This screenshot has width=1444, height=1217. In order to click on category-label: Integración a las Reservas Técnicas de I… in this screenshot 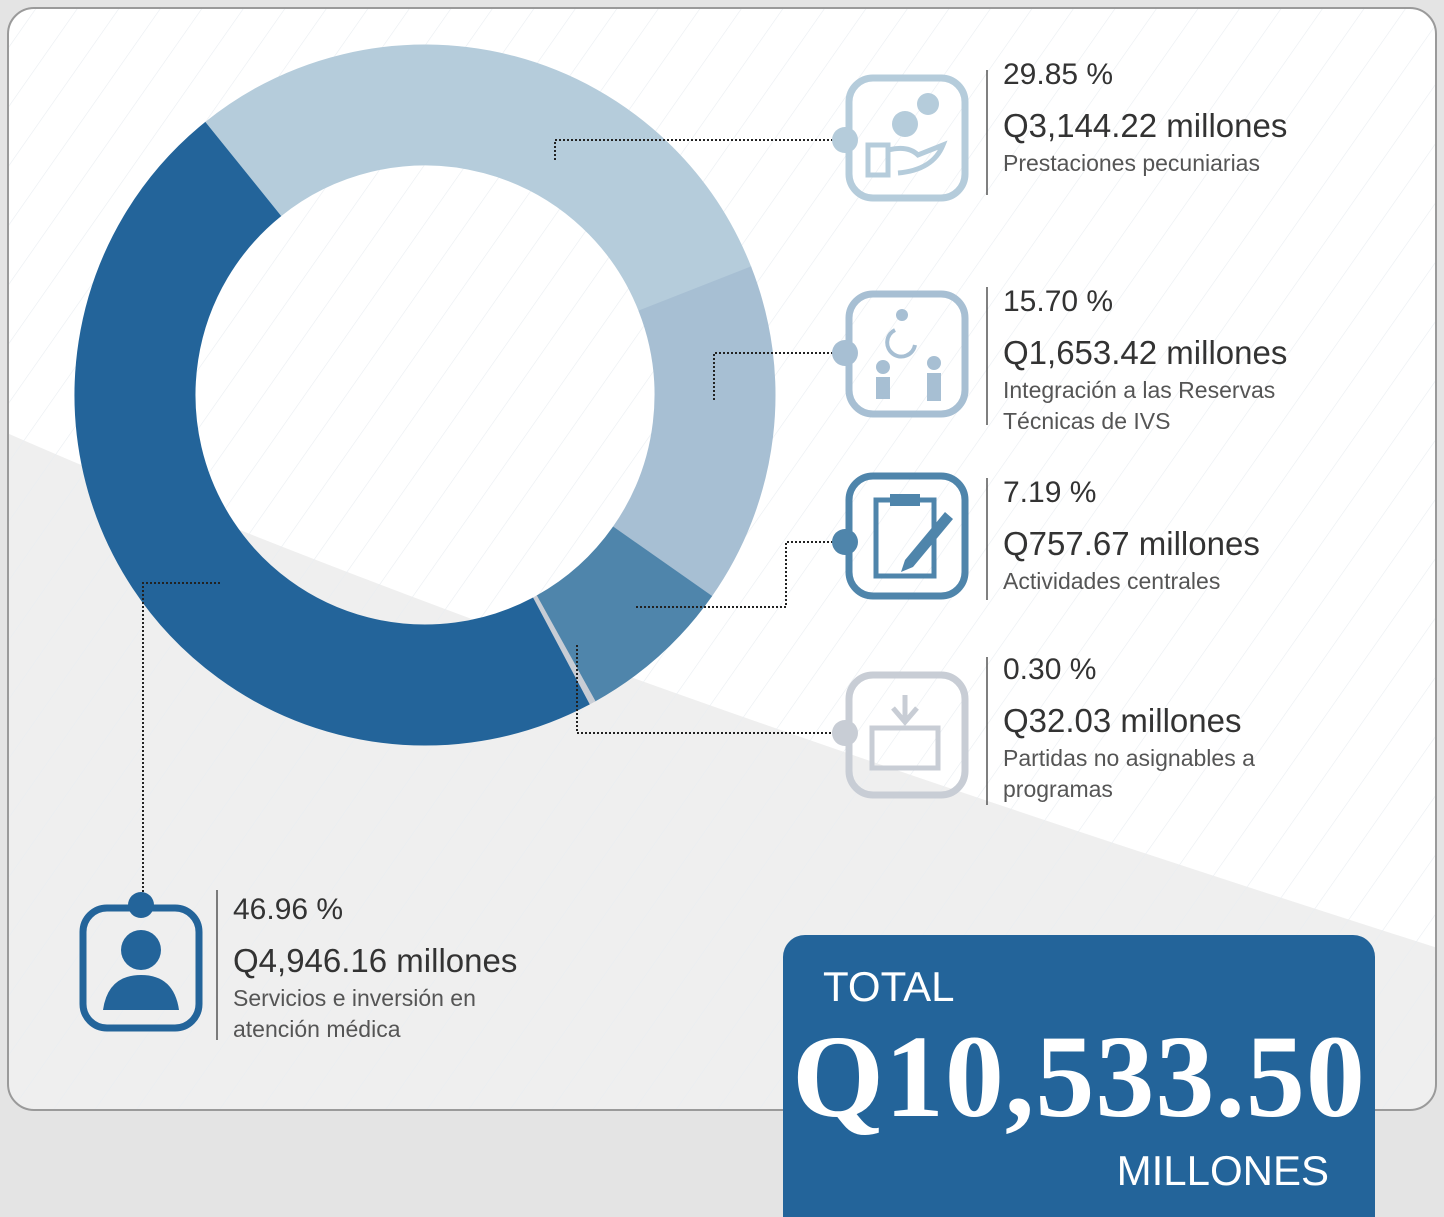, I will do `click(1139, 405)`.